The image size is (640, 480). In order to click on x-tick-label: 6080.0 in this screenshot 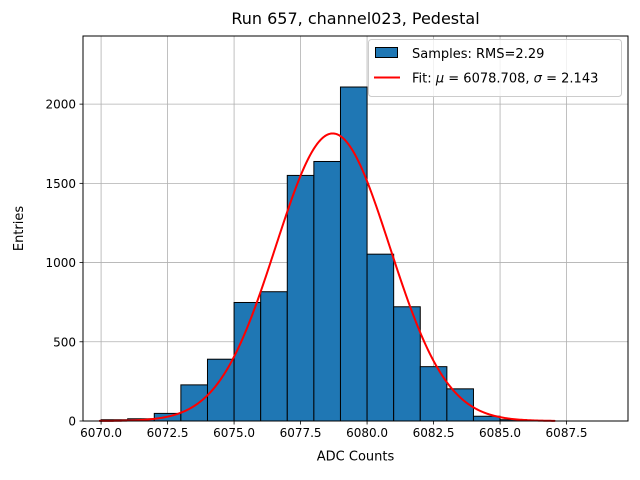, I will do `click(367, 433)`.